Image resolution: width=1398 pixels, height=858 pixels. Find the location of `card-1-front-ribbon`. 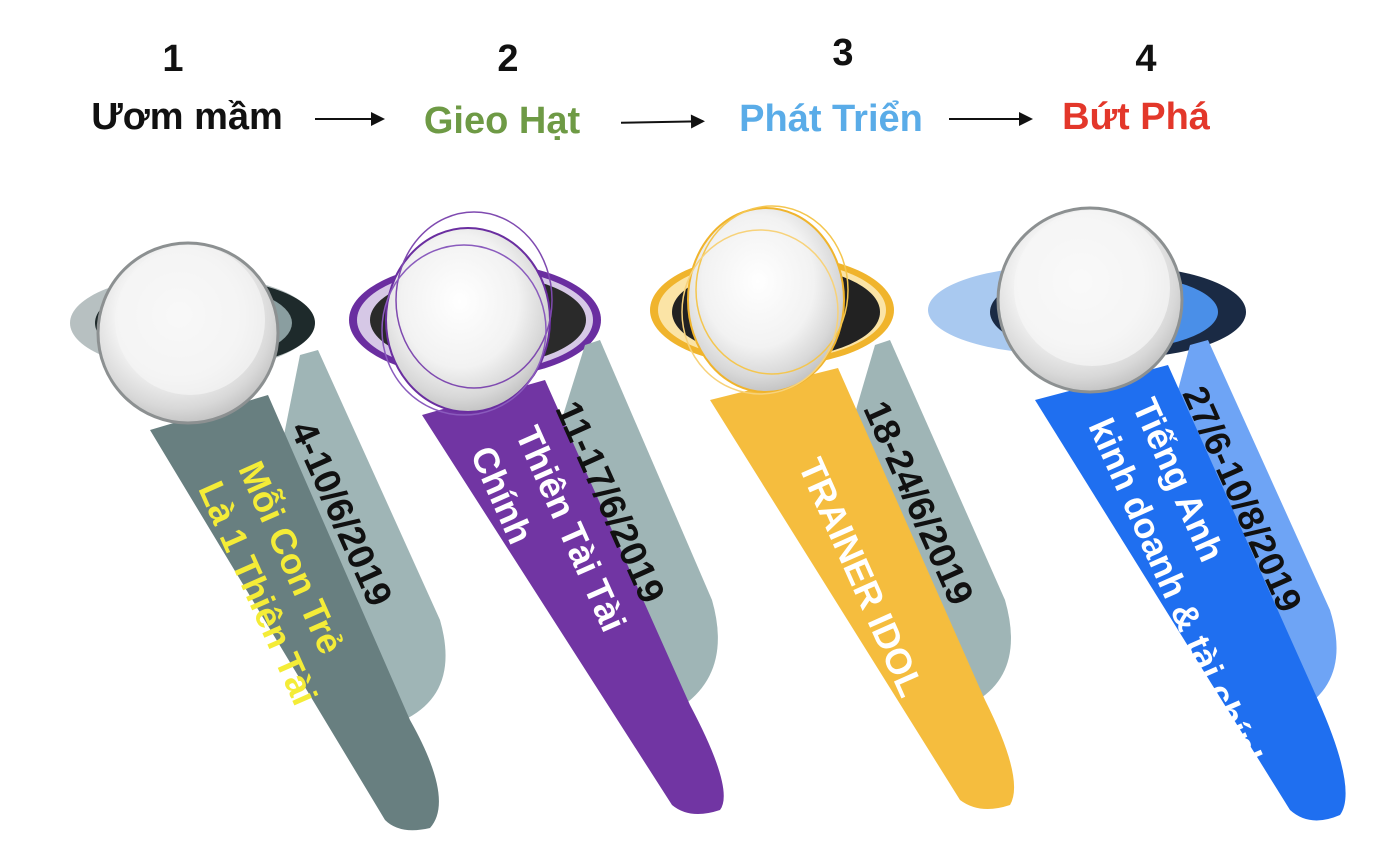

card-1-front-ribbon is located at coordinates (294, 613).